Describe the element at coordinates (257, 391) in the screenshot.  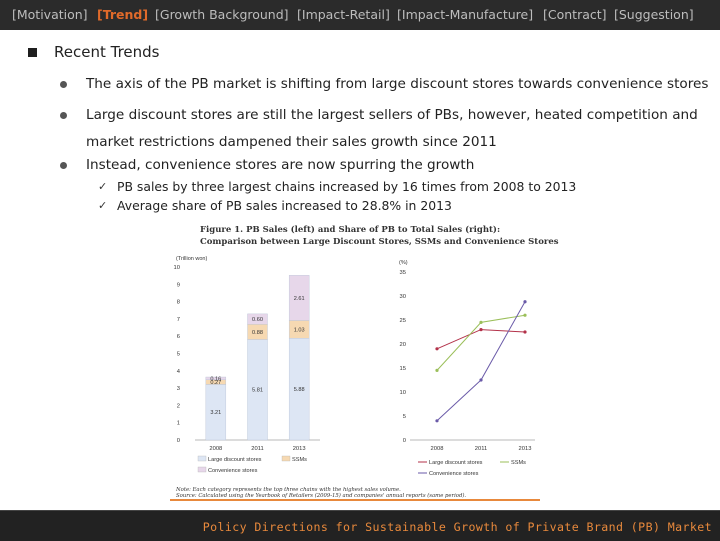
I see `bar-value-label: 5.81` at that location.